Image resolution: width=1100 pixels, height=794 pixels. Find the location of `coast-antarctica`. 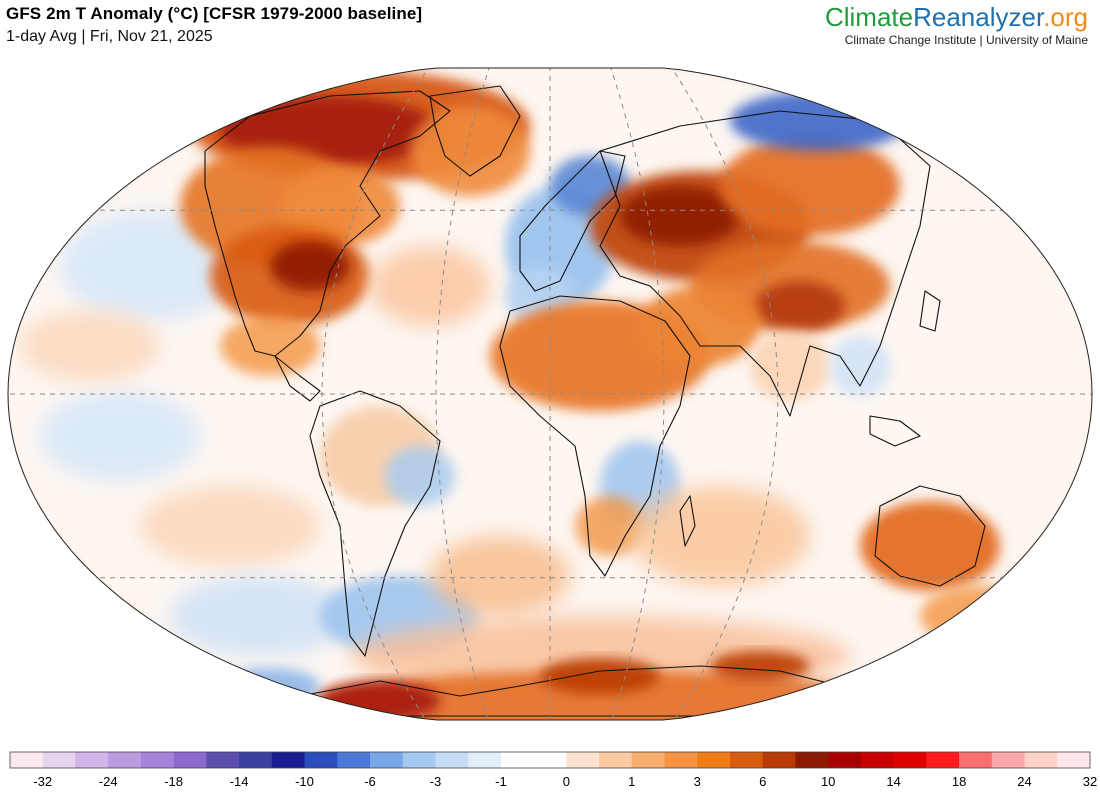

coast-antarctica is located at coordinates (580, 691).